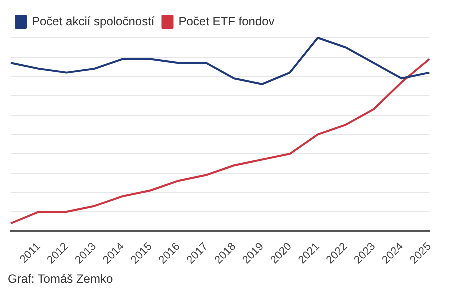 The width and height of the screenshot is (450, 300). Describe the element at coordinates (226, 21) in the screenshot. I see `legend-label: Počet ETF fondov` at that location.